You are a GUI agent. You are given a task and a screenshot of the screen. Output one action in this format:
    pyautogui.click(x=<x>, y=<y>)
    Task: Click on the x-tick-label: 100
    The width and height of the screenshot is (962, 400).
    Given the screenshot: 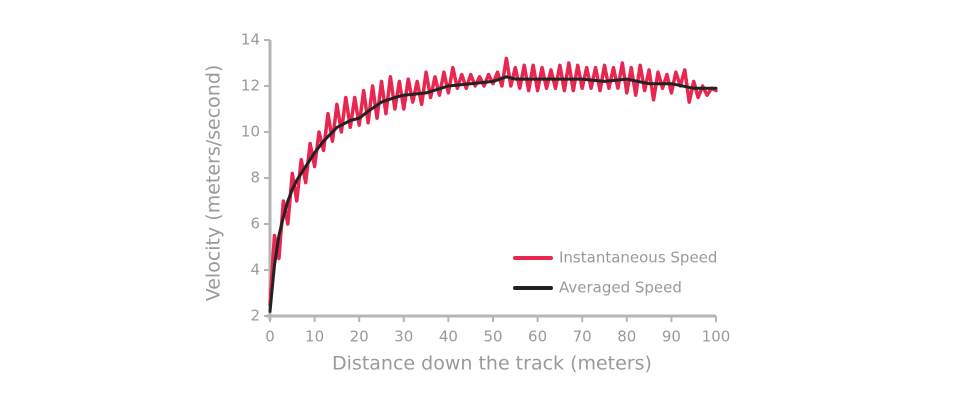 What is the action you would take?
    pyautogui.click(x=716, y=337)
    